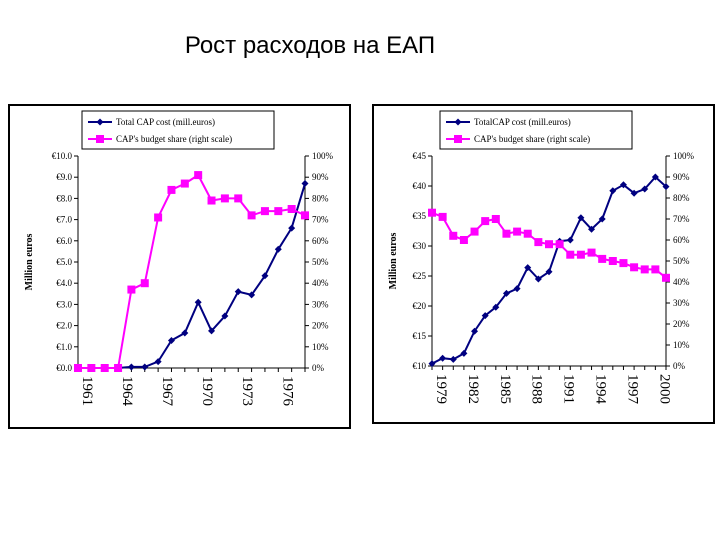 The width and height of the screenshot is (720, 540). Describe the element at coordinates (165, 122) in the screenshot. I see `c1-legend-label-total-cost: Total CAP cost (mill.euros)` at that location.